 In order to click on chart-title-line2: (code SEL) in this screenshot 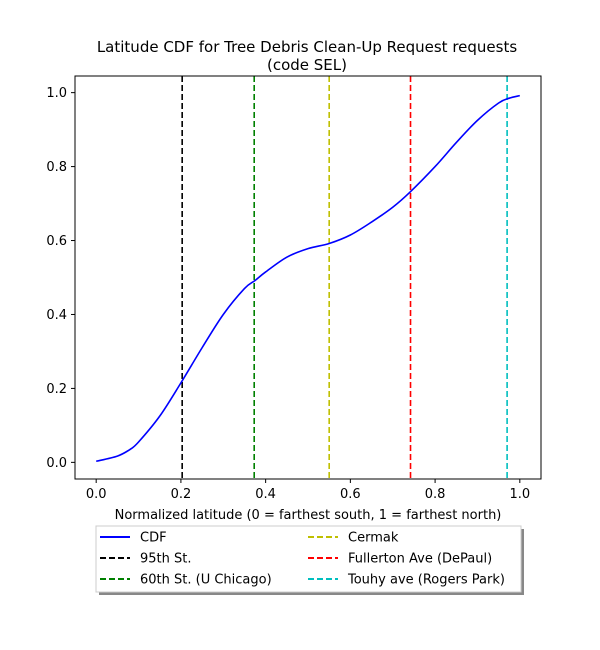, I will do `click(307, 65)`.